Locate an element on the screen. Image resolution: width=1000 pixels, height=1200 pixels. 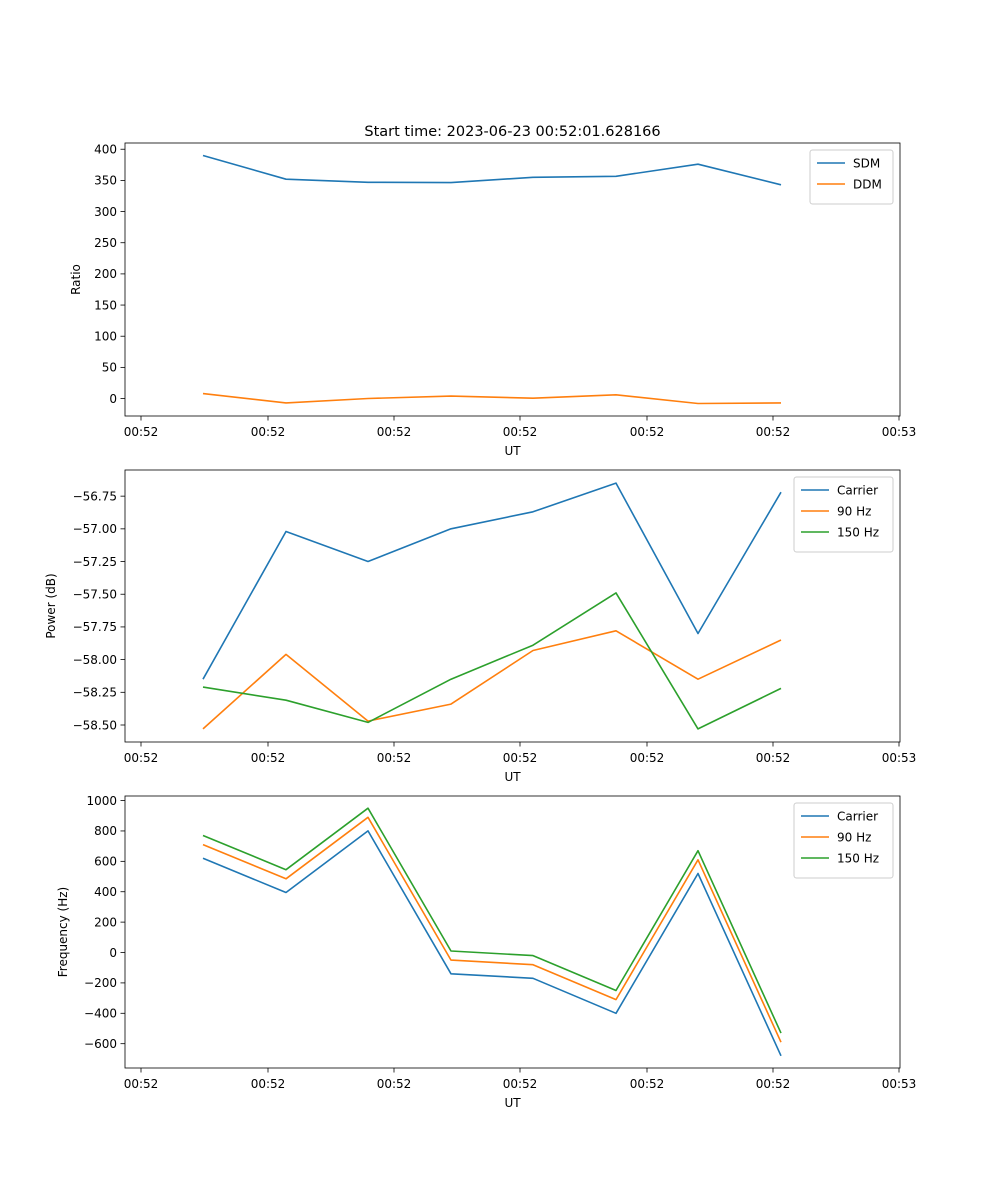
y-tick-label: 150 is located at coordinates (105, 305).